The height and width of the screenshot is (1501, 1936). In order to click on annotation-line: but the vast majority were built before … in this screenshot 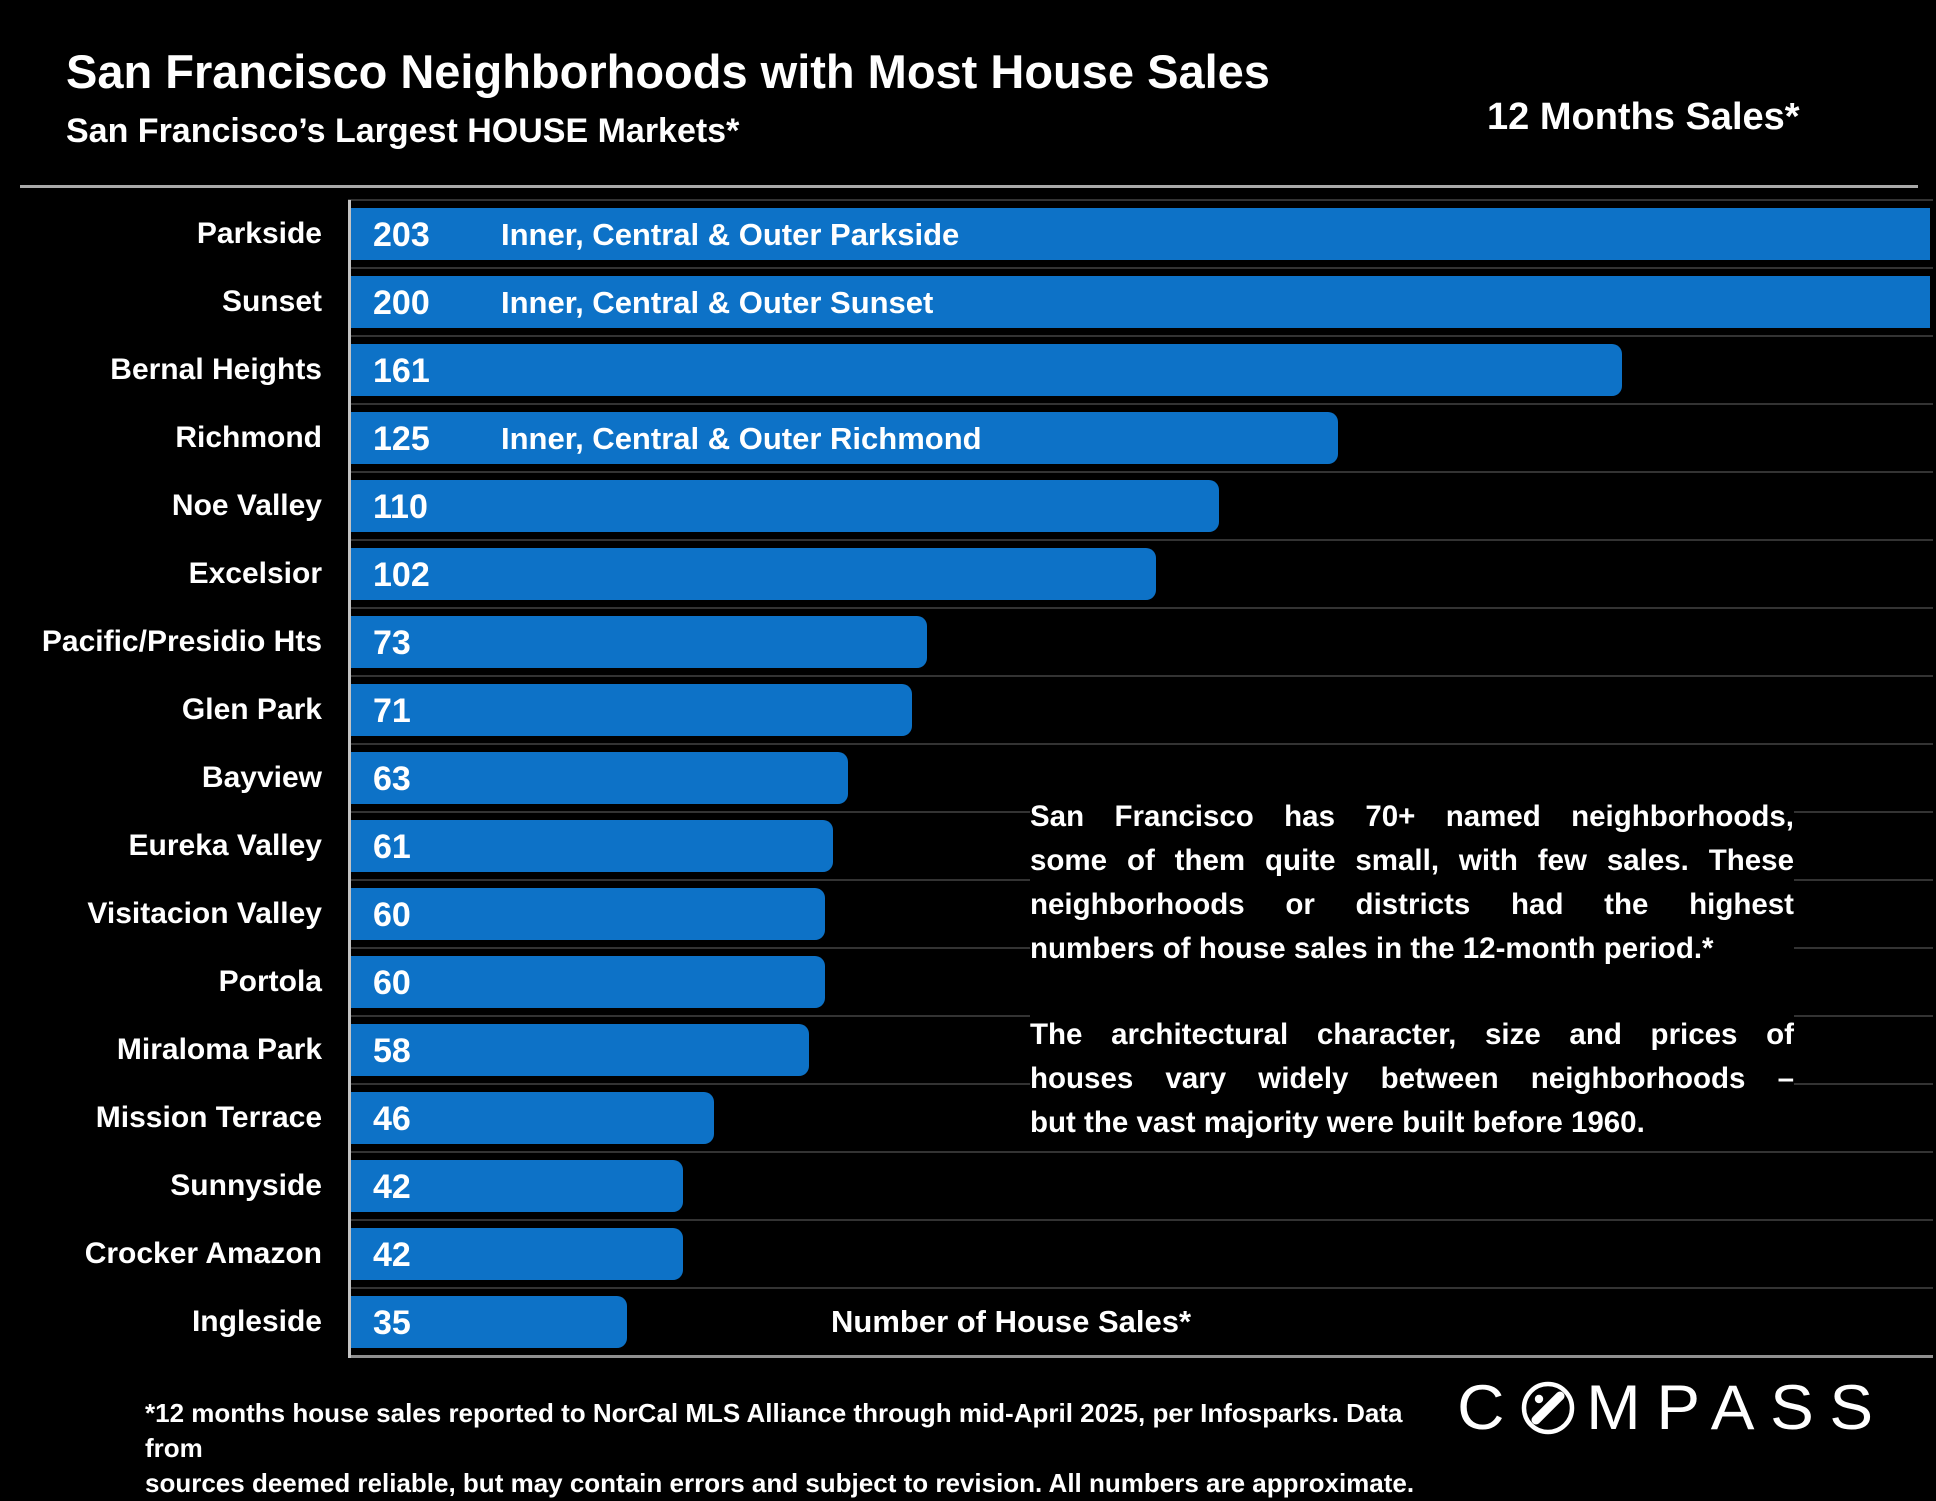, I will do `click(1337, 1122)`.